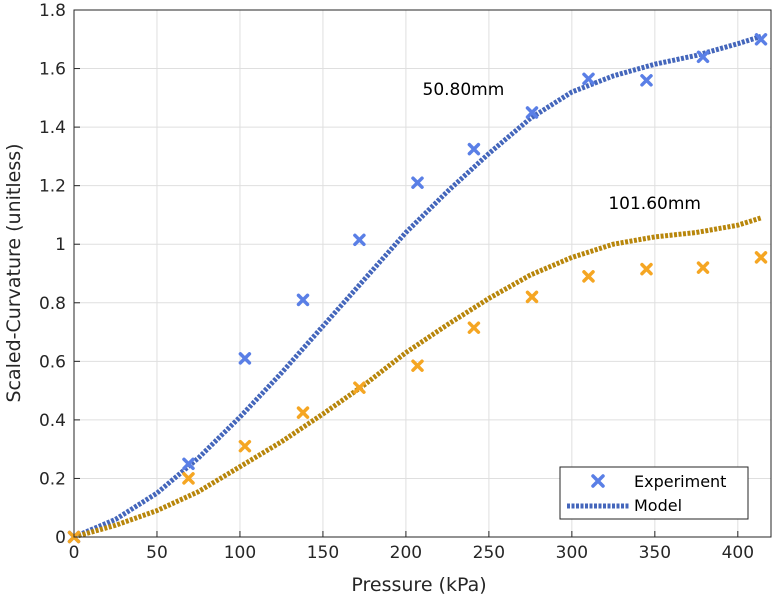 This screenshot has height=599, width=774. I want to click on x-tick-label: 50, so click(157, 553).